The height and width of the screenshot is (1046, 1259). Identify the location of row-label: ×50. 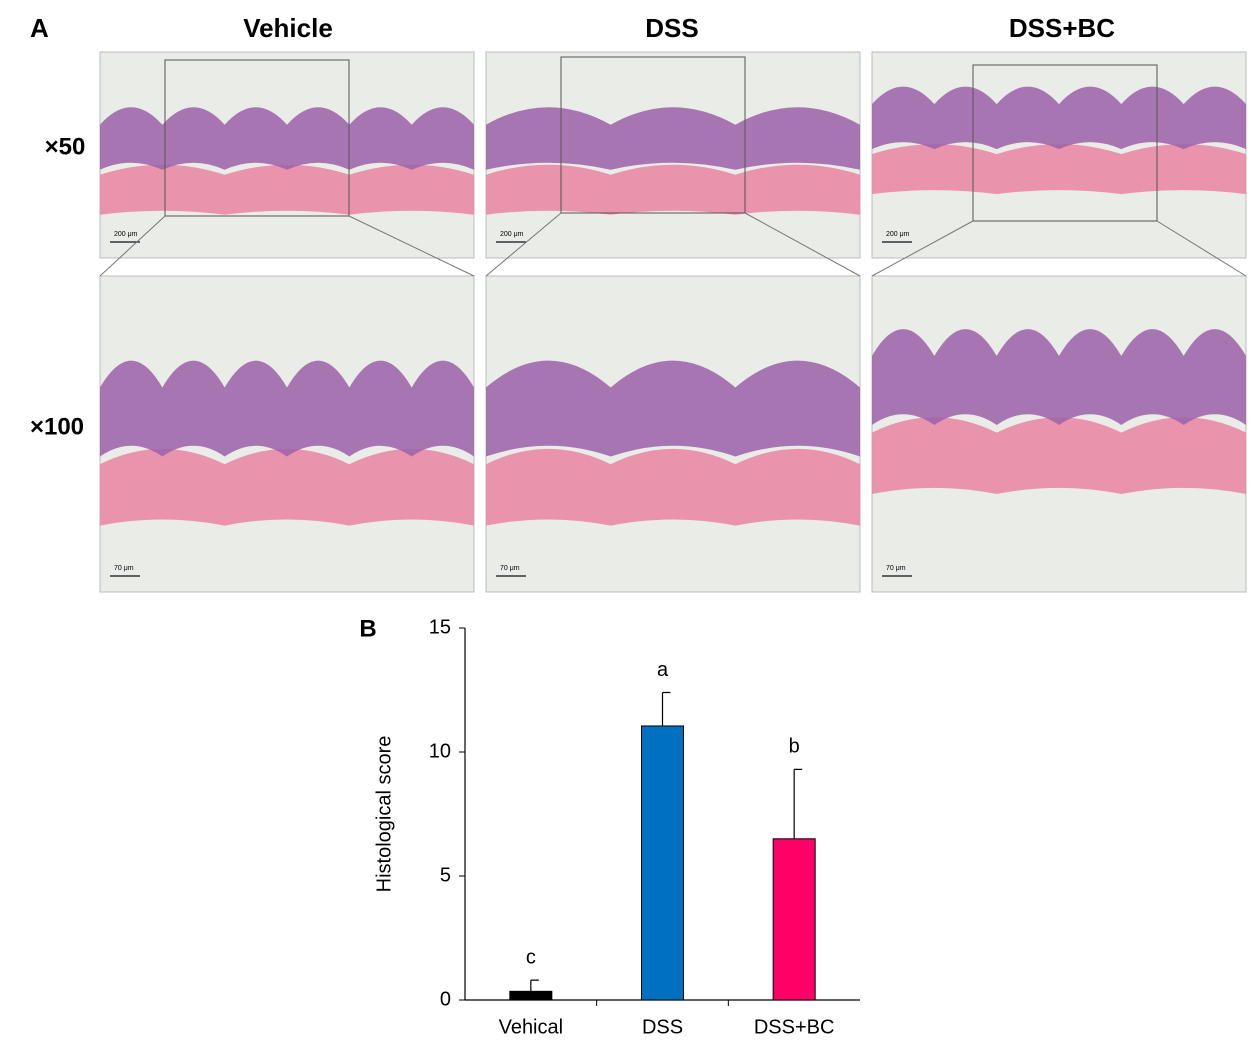
(65, 146).